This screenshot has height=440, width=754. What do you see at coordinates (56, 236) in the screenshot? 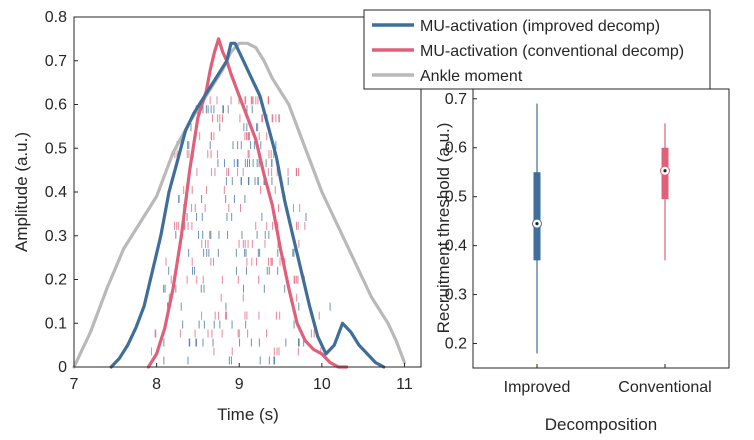
I see `left-y-tick-label: 0.3` at bounding box center [56, 236].